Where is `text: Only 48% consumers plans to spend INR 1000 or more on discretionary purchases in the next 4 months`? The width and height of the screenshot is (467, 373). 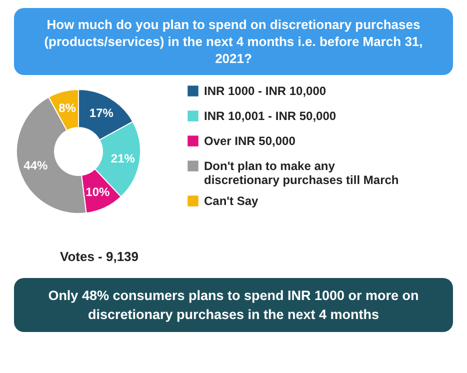 text: Only 48% consumers plans to spend INR 1000 or more on discretionary purchases in the next 4 months is located at coordinates (233, 305).